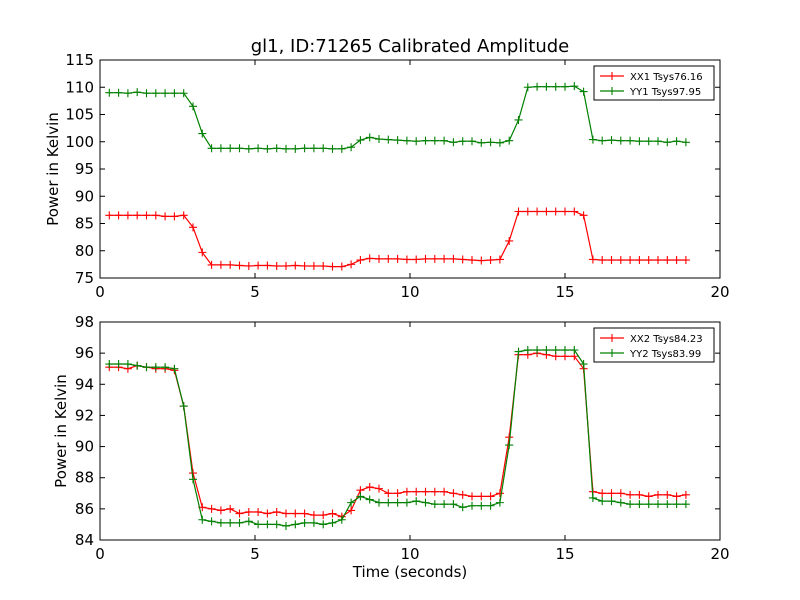 The width and height of the screenshot is (800, 600). Describe the element at coordinates (79, 142) in the screenshot. I see `y-tick-label: 100` at that location.